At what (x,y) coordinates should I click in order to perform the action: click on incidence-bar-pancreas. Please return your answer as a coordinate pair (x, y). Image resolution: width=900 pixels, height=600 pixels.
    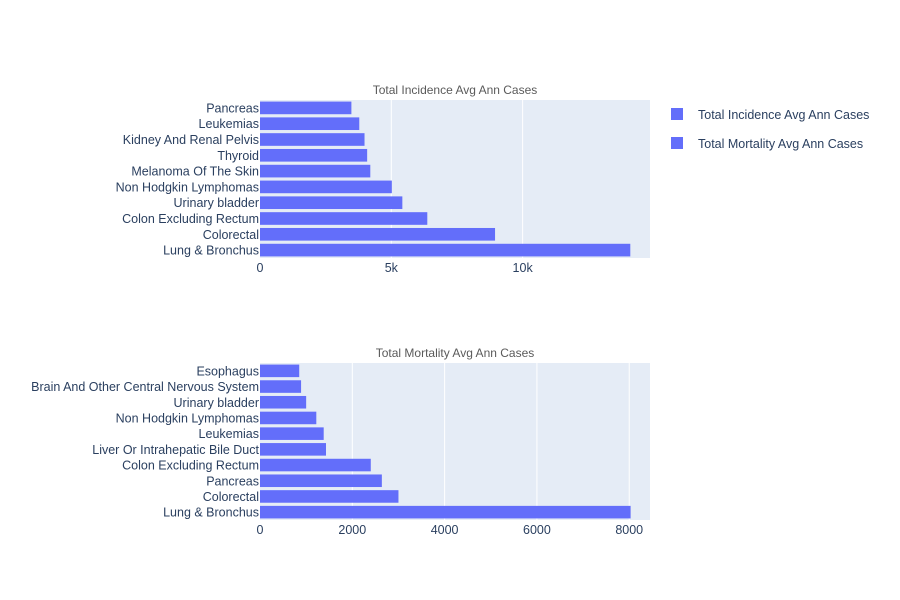
    Looking at the image, I should click on (306, 108).